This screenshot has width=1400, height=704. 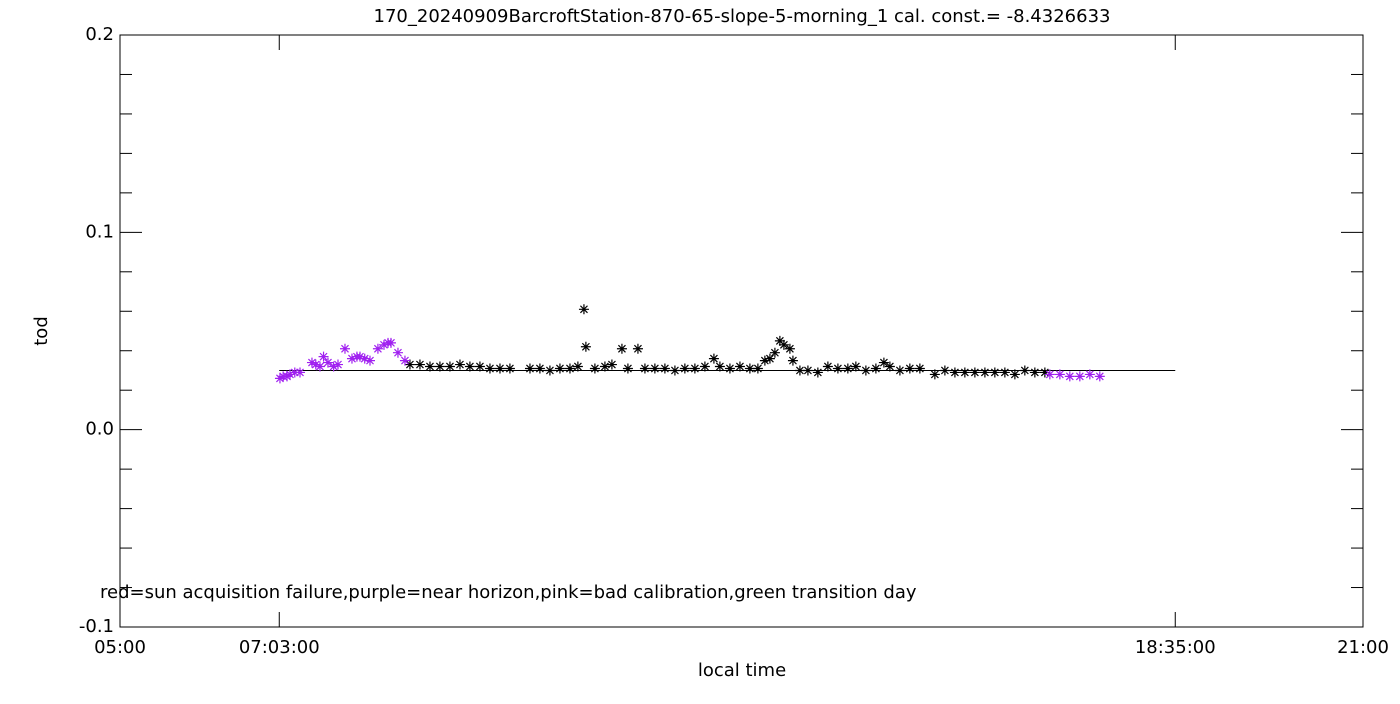 What do you see at coordinates (279, 647) in the screenshot?
I see `x-tick-label: 07:03:00` at bounding box center [279, 647].